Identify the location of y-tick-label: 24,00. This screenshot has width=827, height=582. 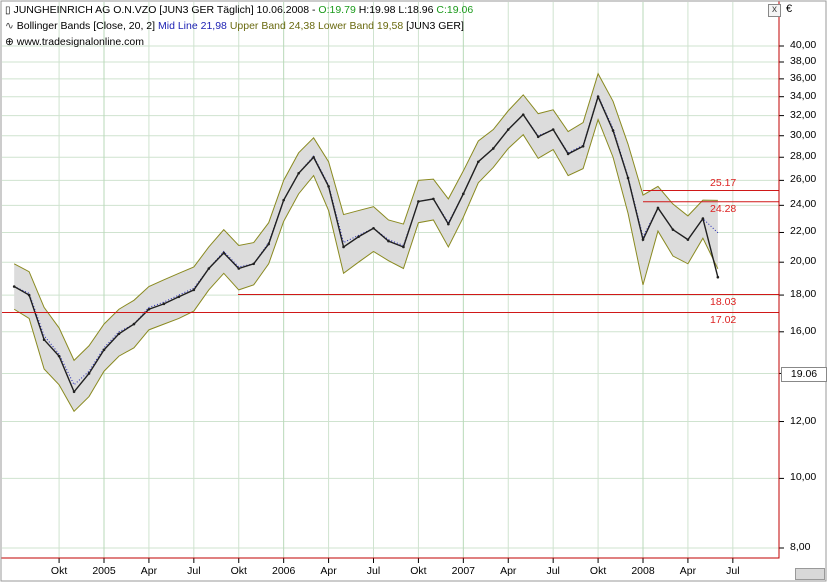
(803, 204).